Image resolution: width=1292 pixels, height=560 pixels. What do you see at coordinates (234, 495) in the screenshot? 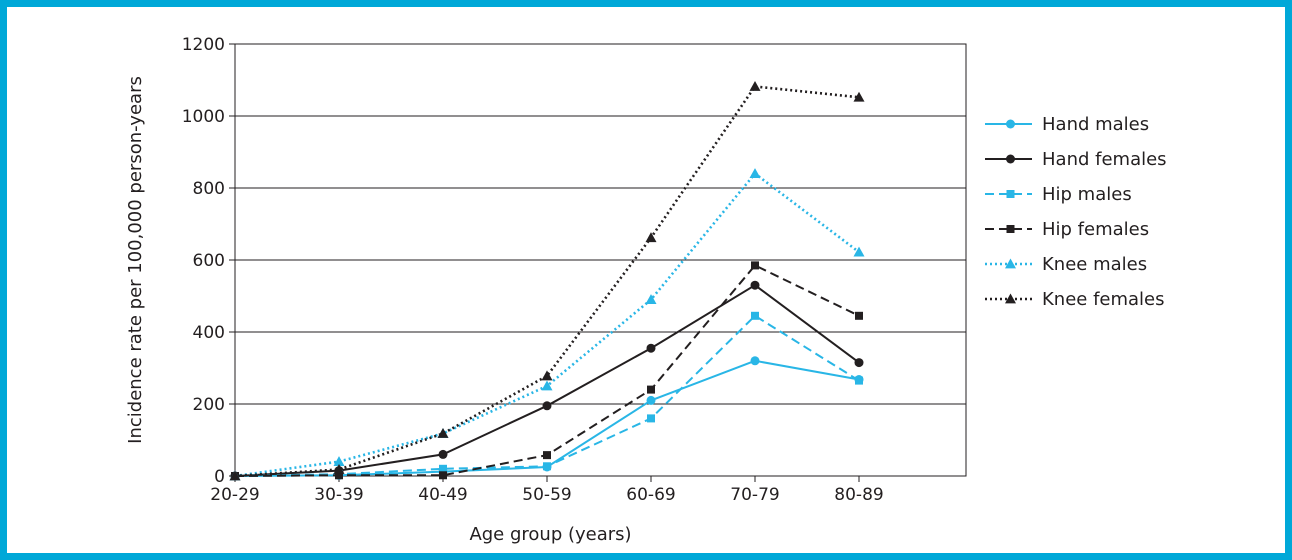
I see `x-tick-label: 20-29` at bounding box center [234, 495].